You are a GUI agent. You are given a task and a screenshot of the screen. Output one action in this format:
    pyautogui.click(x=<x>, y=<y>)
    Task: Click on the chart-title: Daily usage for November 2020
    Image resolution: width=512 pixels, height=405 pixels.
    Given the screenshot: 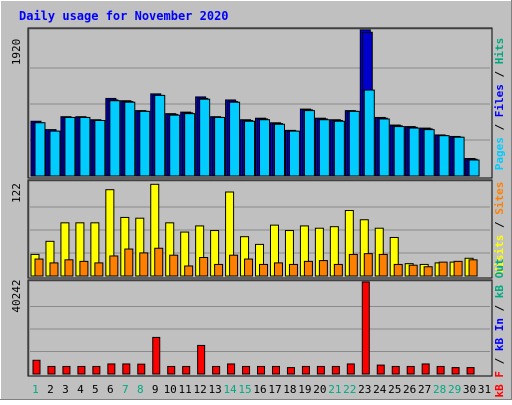 What is the action you would take?
    pyautogui.click(x=124, y=16)
    